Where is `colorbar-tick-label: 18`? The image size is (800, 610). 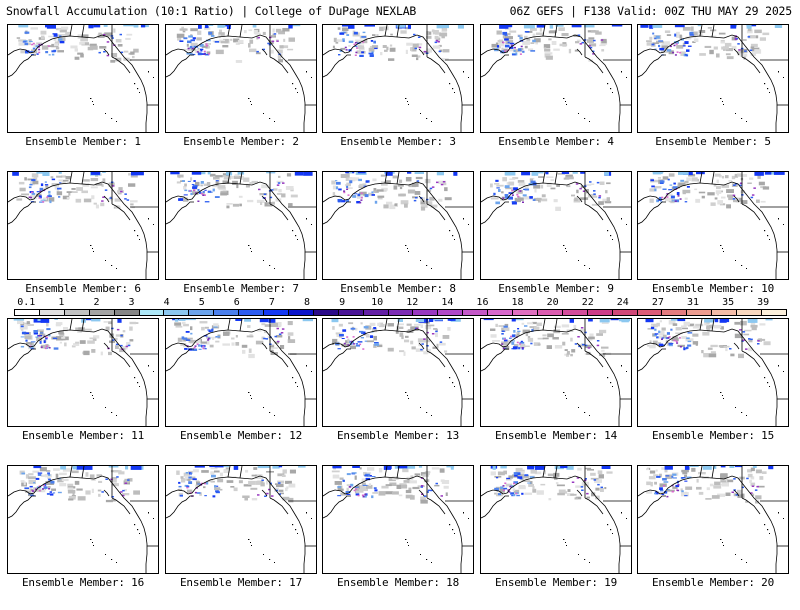
colorbar-tick-label: 18 is located at coordinates (517, 302).